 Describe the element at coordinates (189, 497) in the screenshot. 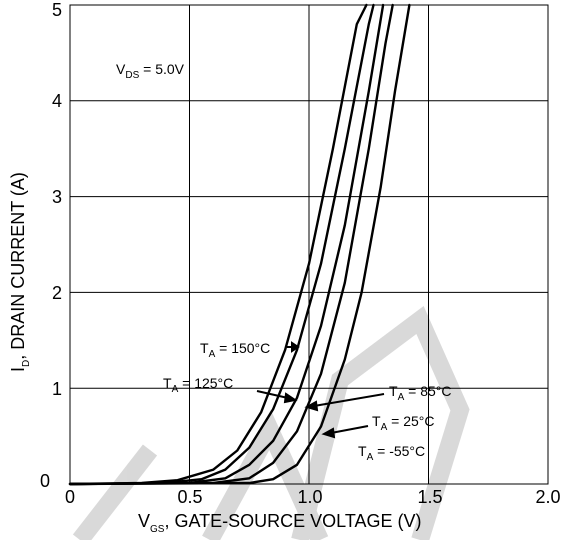

I see `x-tick-0-5: 0.5` at that location.